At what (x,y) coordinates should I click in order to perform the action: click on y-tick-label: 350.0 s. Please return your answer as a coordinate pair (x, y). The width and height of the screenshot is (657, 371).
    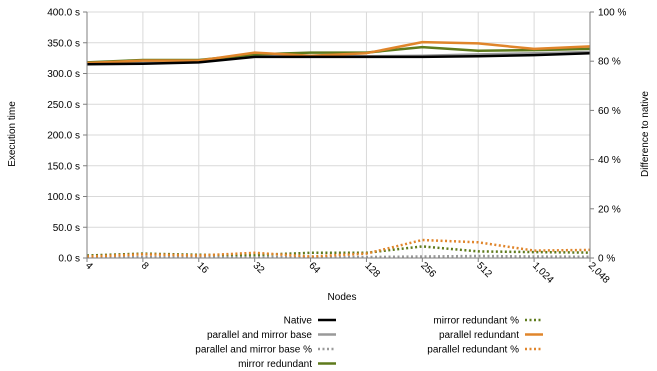
    Looking at the image, I should click on (63, 43).